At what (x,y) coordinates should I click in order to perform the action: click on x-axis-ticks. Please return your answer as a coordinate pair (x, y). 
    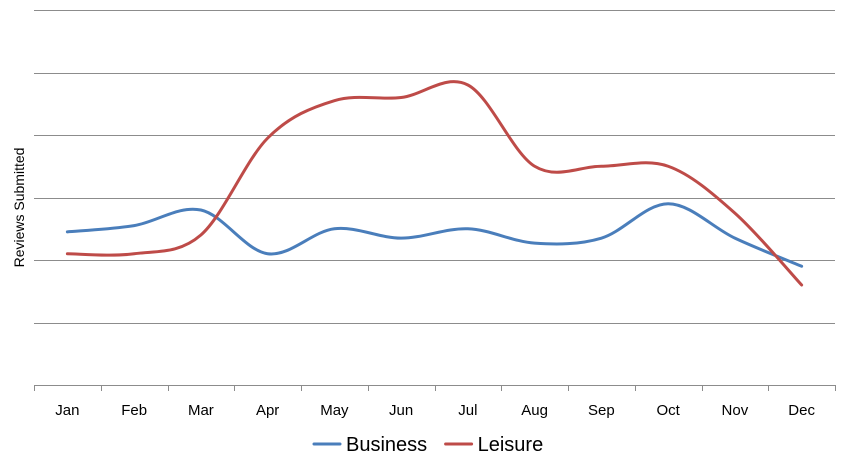
    Looking at the image, I should click on (435, 388).